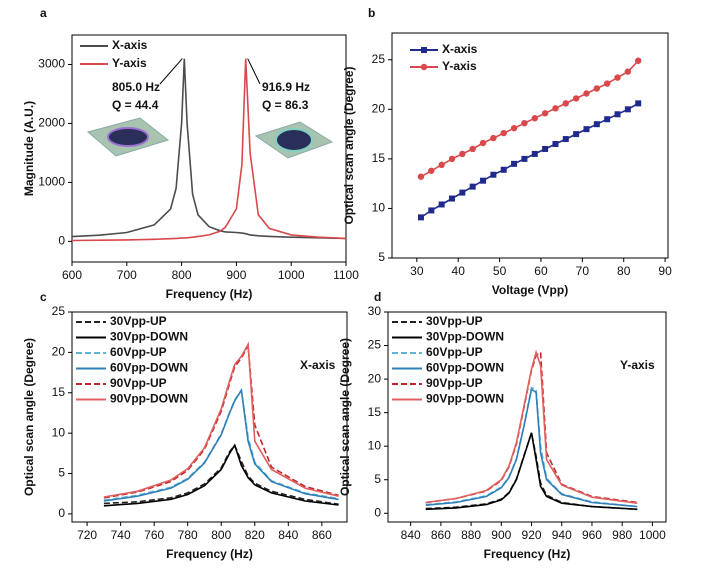 Image resolution: width=726 pixels, height=587 pixels. I want to click on legend-marker, so click(424, 67).